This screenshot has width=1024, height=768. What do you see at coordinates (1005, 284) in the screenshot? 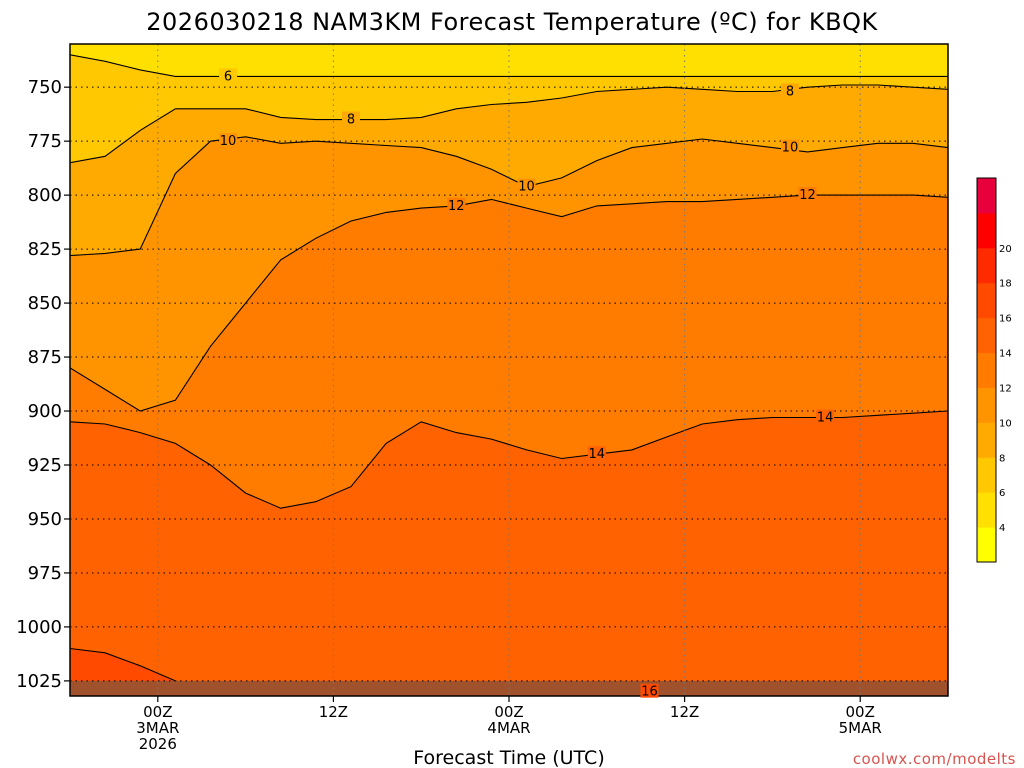
I see `colorbar-label: 18` at bounding box center [1005, 284].